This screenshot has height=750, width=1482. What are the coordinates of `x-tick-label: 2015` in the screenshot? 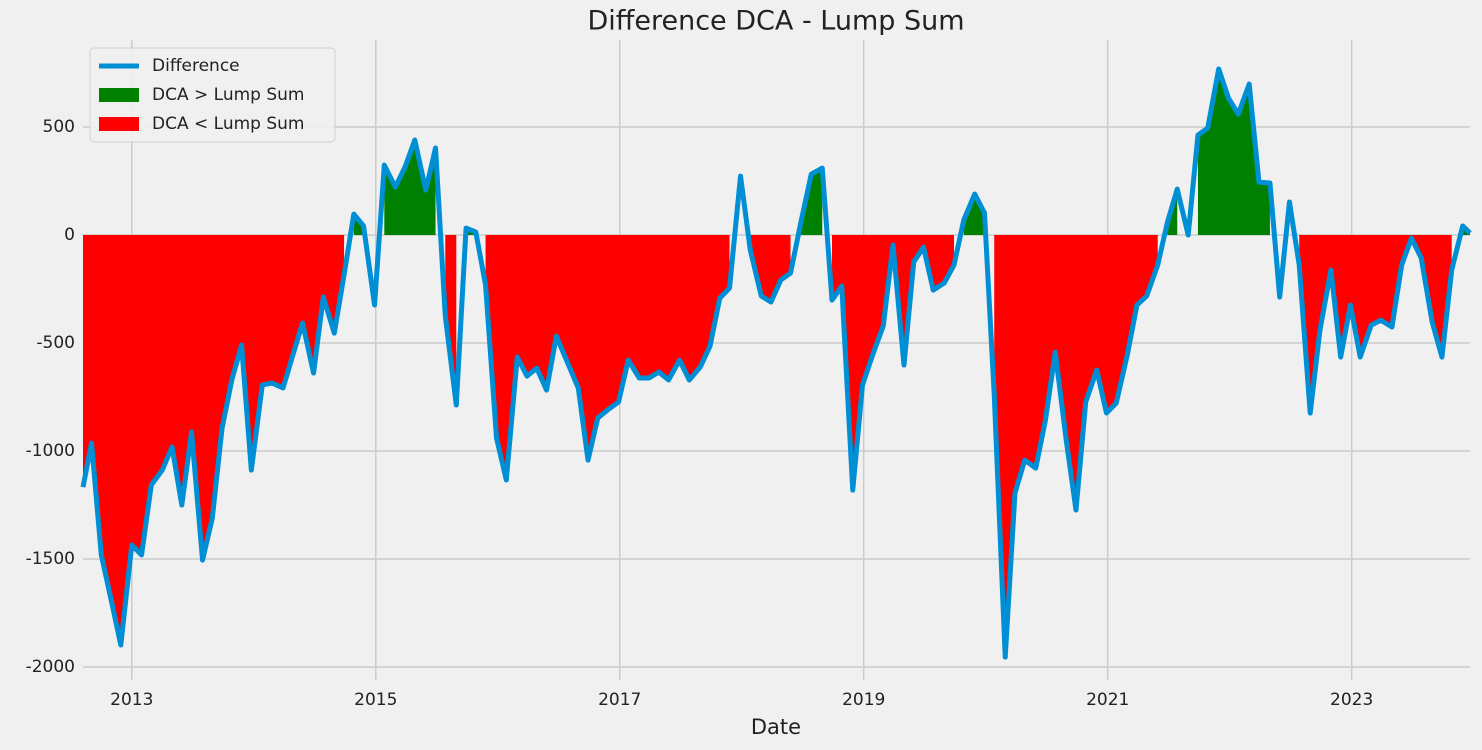 It's located at (375, 700).